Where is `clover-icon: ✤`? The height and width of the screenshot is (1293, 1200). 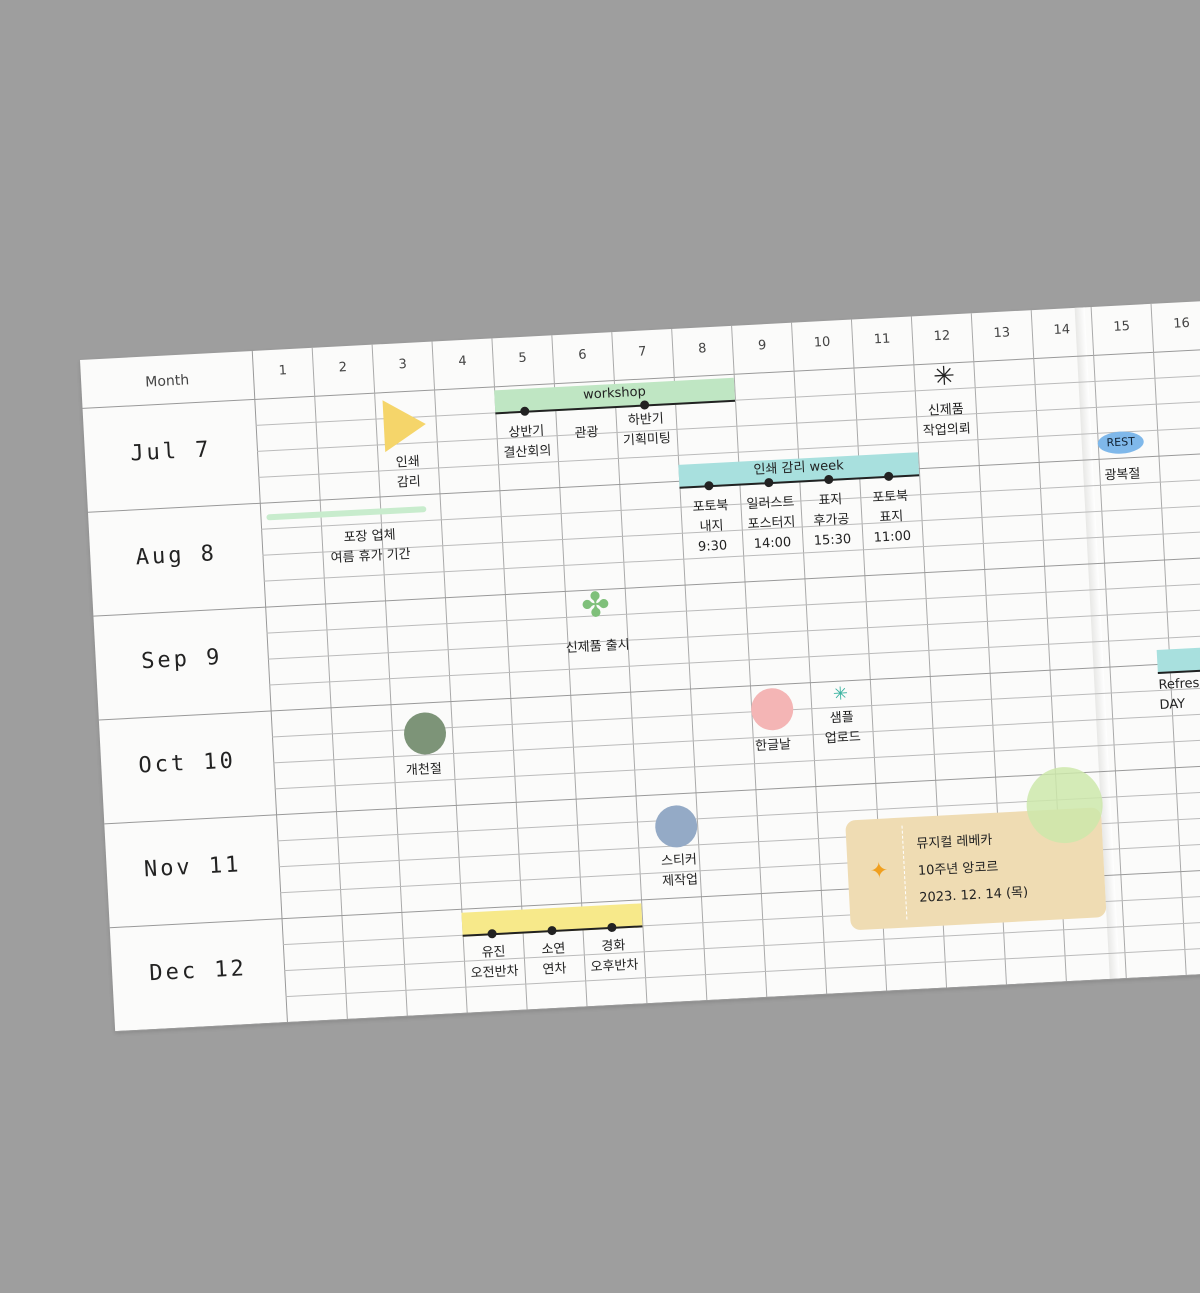 clover-icon: ✤ is located at coordinates (595, 605).